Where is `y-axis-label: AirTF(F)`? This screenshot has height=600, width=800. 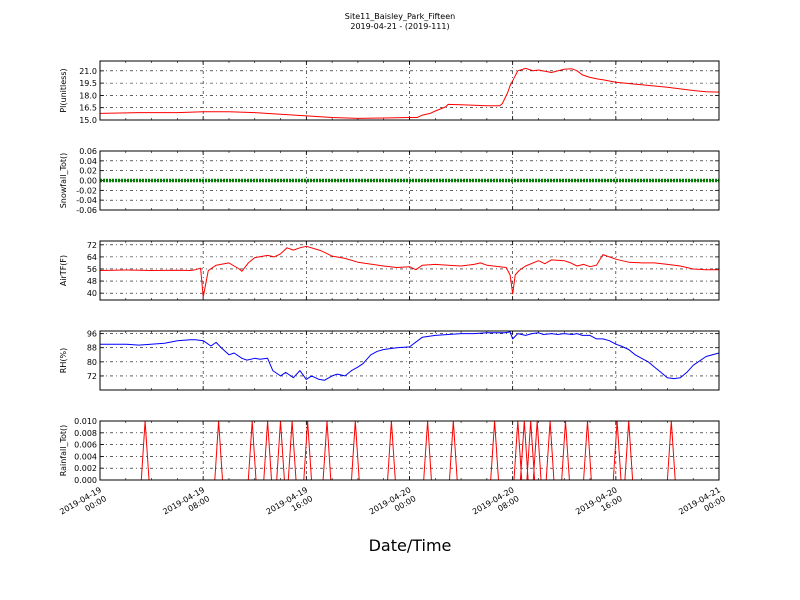
y-axis-label: AirTF(F) is located at coordinates (63, 270).